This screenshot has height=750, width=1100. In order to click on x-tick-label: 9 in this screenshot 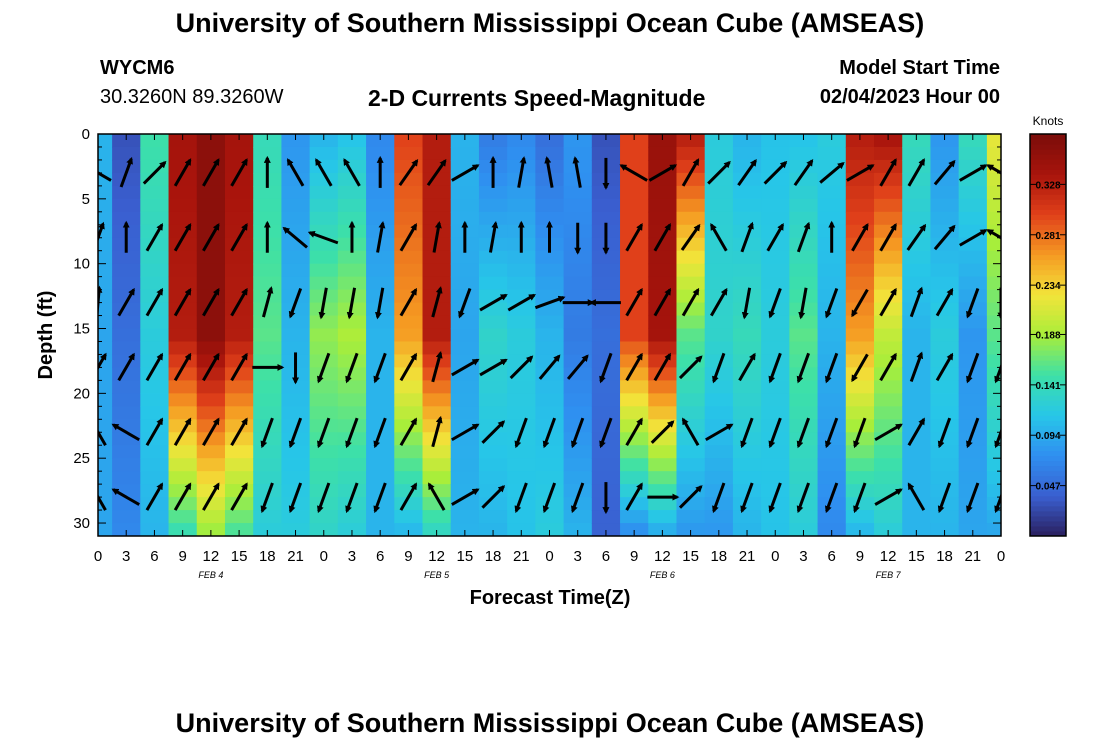, I will do `click(634, 556)`.